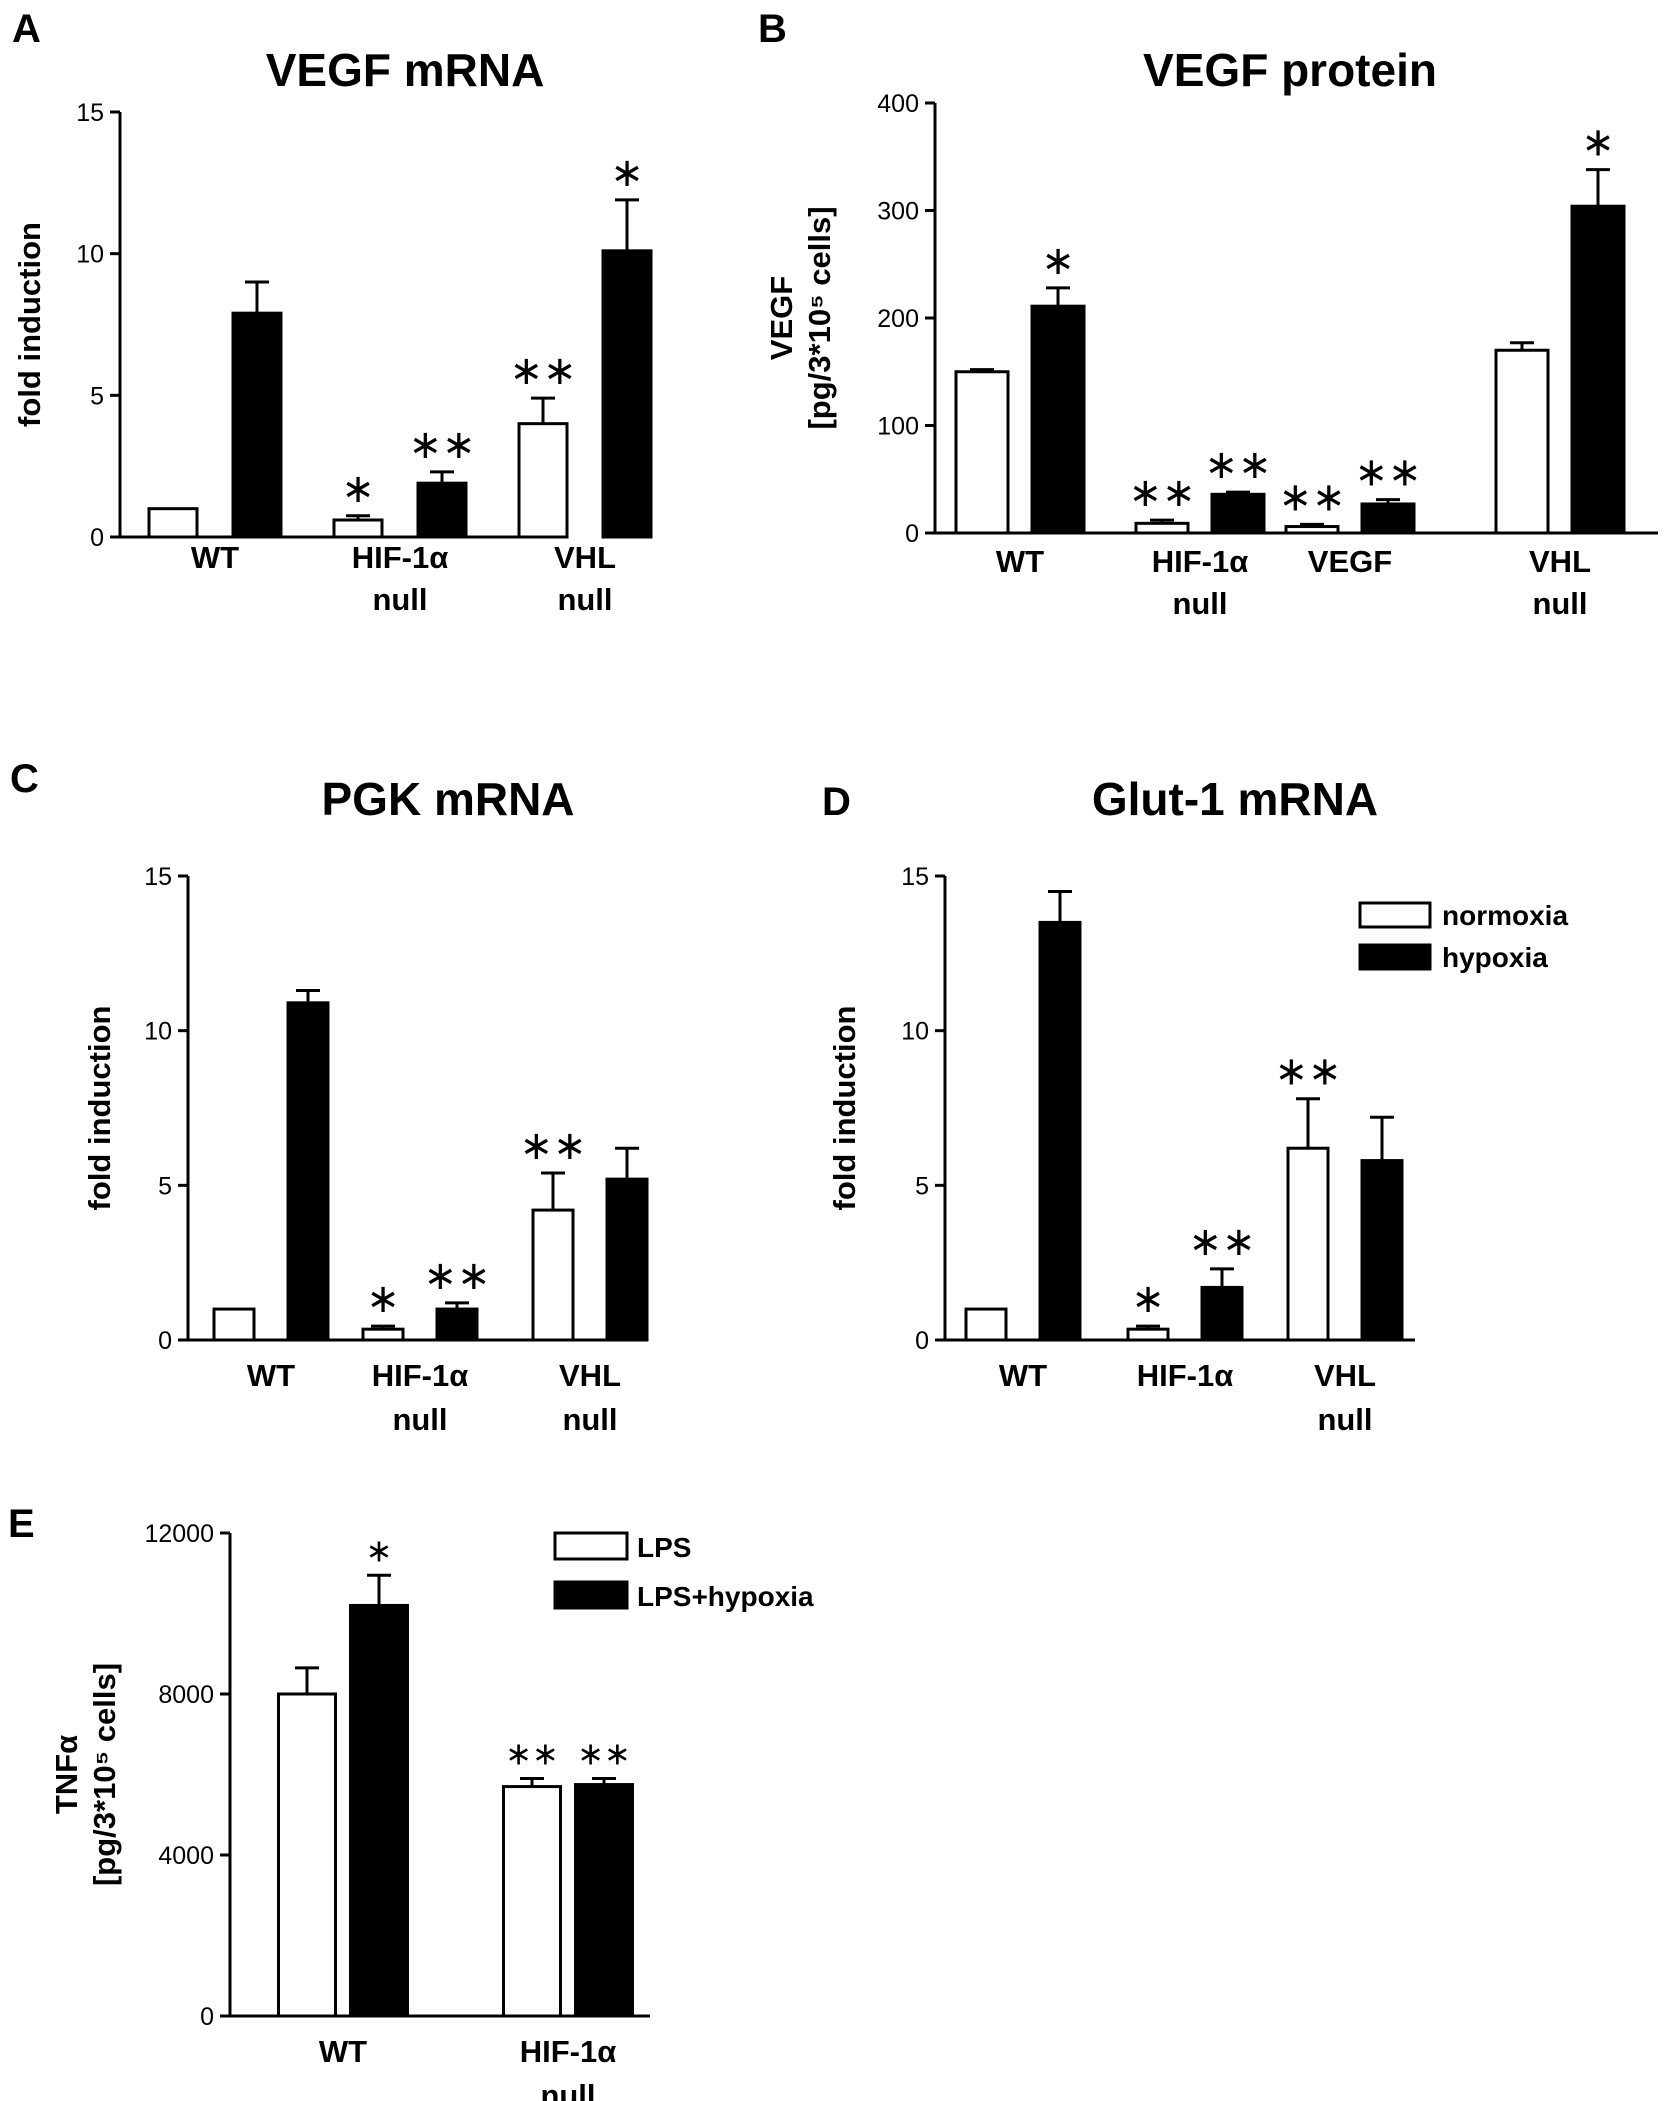  I want to click on y-axis-label-line: VEGF, so click(781, 318).